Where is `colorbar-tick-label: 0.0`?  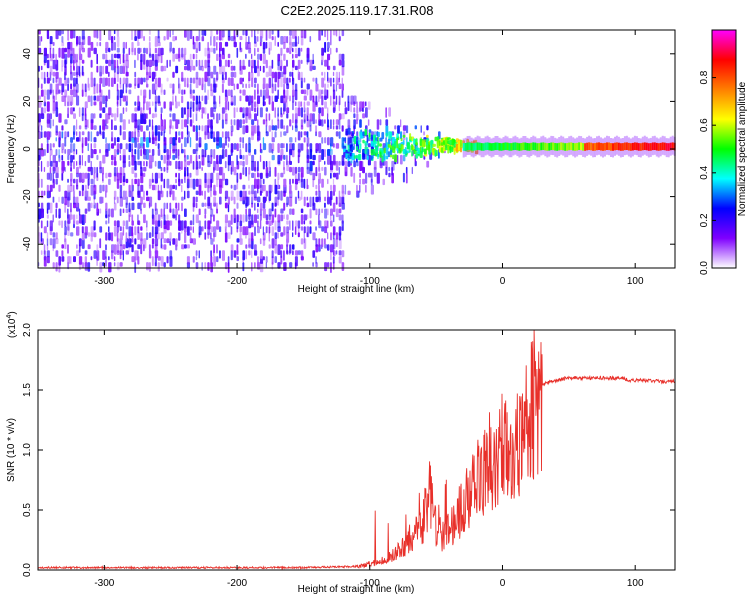
colorbar-tick-label: 0.0 is located at coordinates (704, 268).